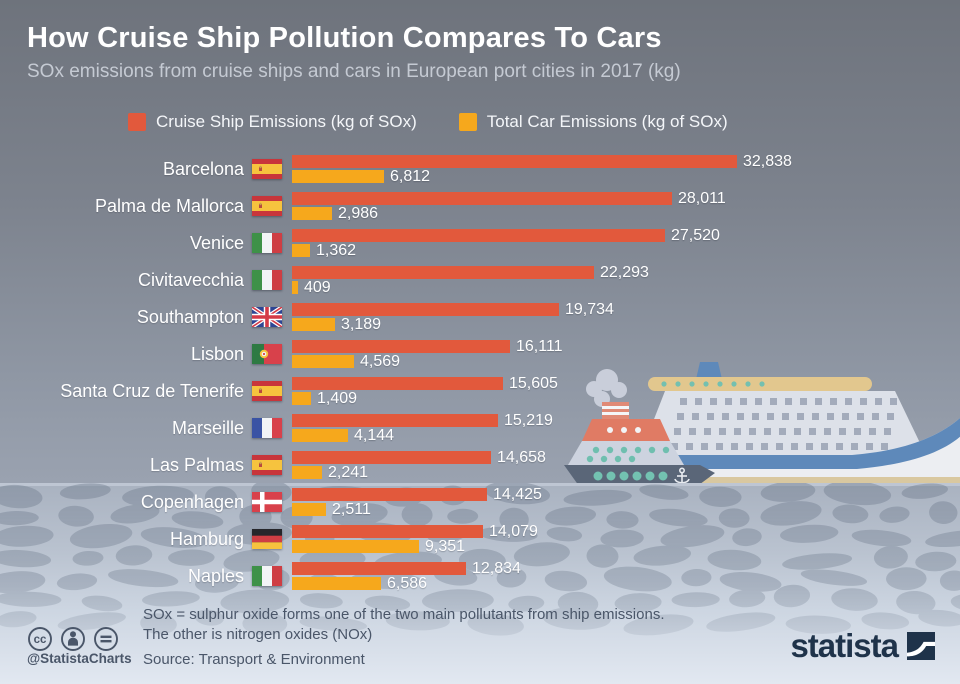 The image size is (960, 684). I want to click on cruise-value: 19,734, so click(589, 309).